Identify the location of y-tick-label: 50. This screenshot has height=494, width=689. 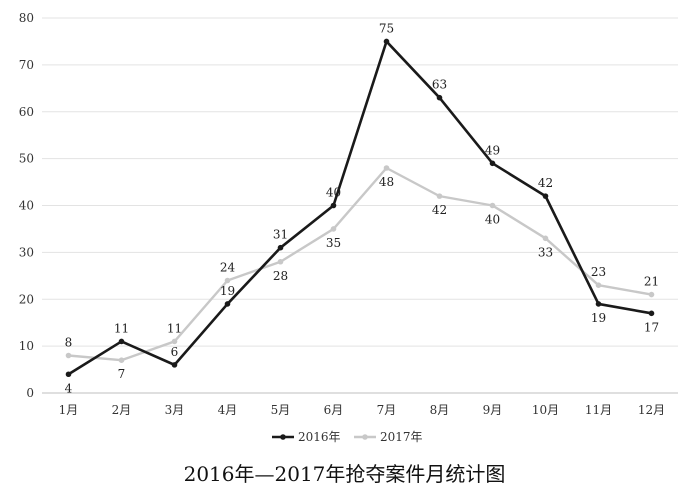
(26, 159).